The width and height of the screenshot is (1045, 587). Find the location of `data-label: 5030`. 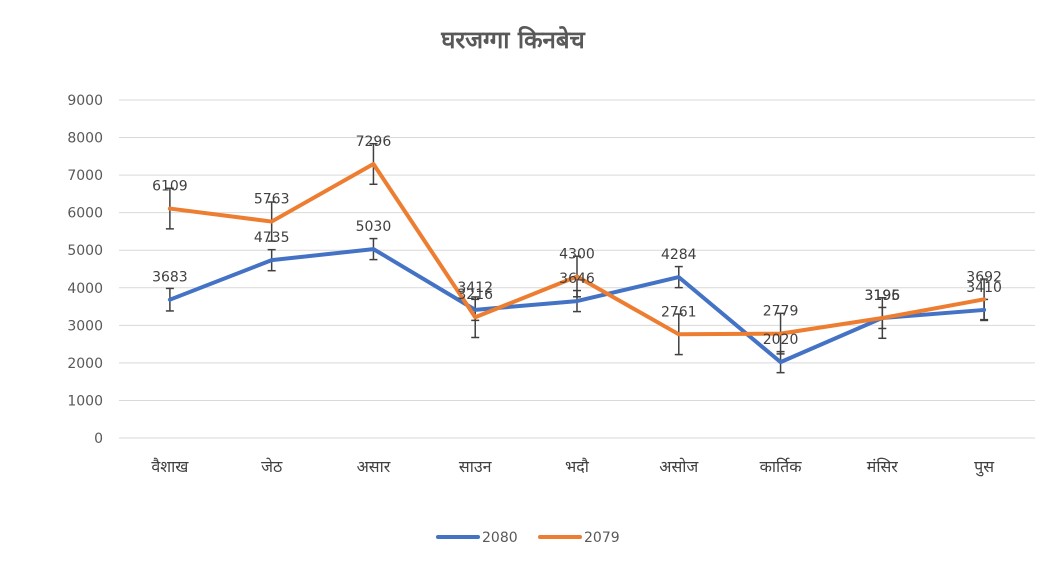

data-label: 5030 is located at coordinates (374, 227).